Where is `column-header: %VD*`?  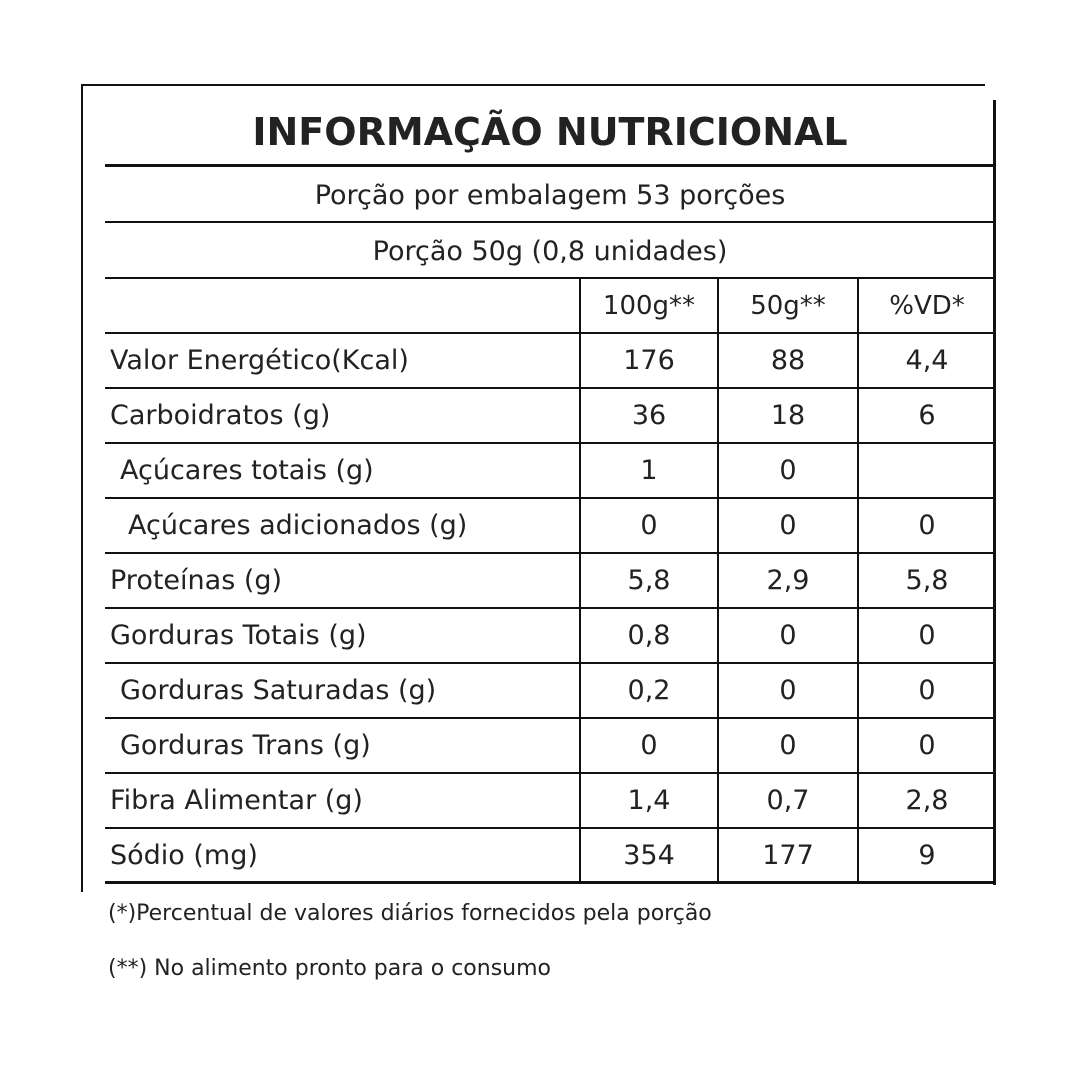 column-header: %VD* is located at coordinates (927, 306).